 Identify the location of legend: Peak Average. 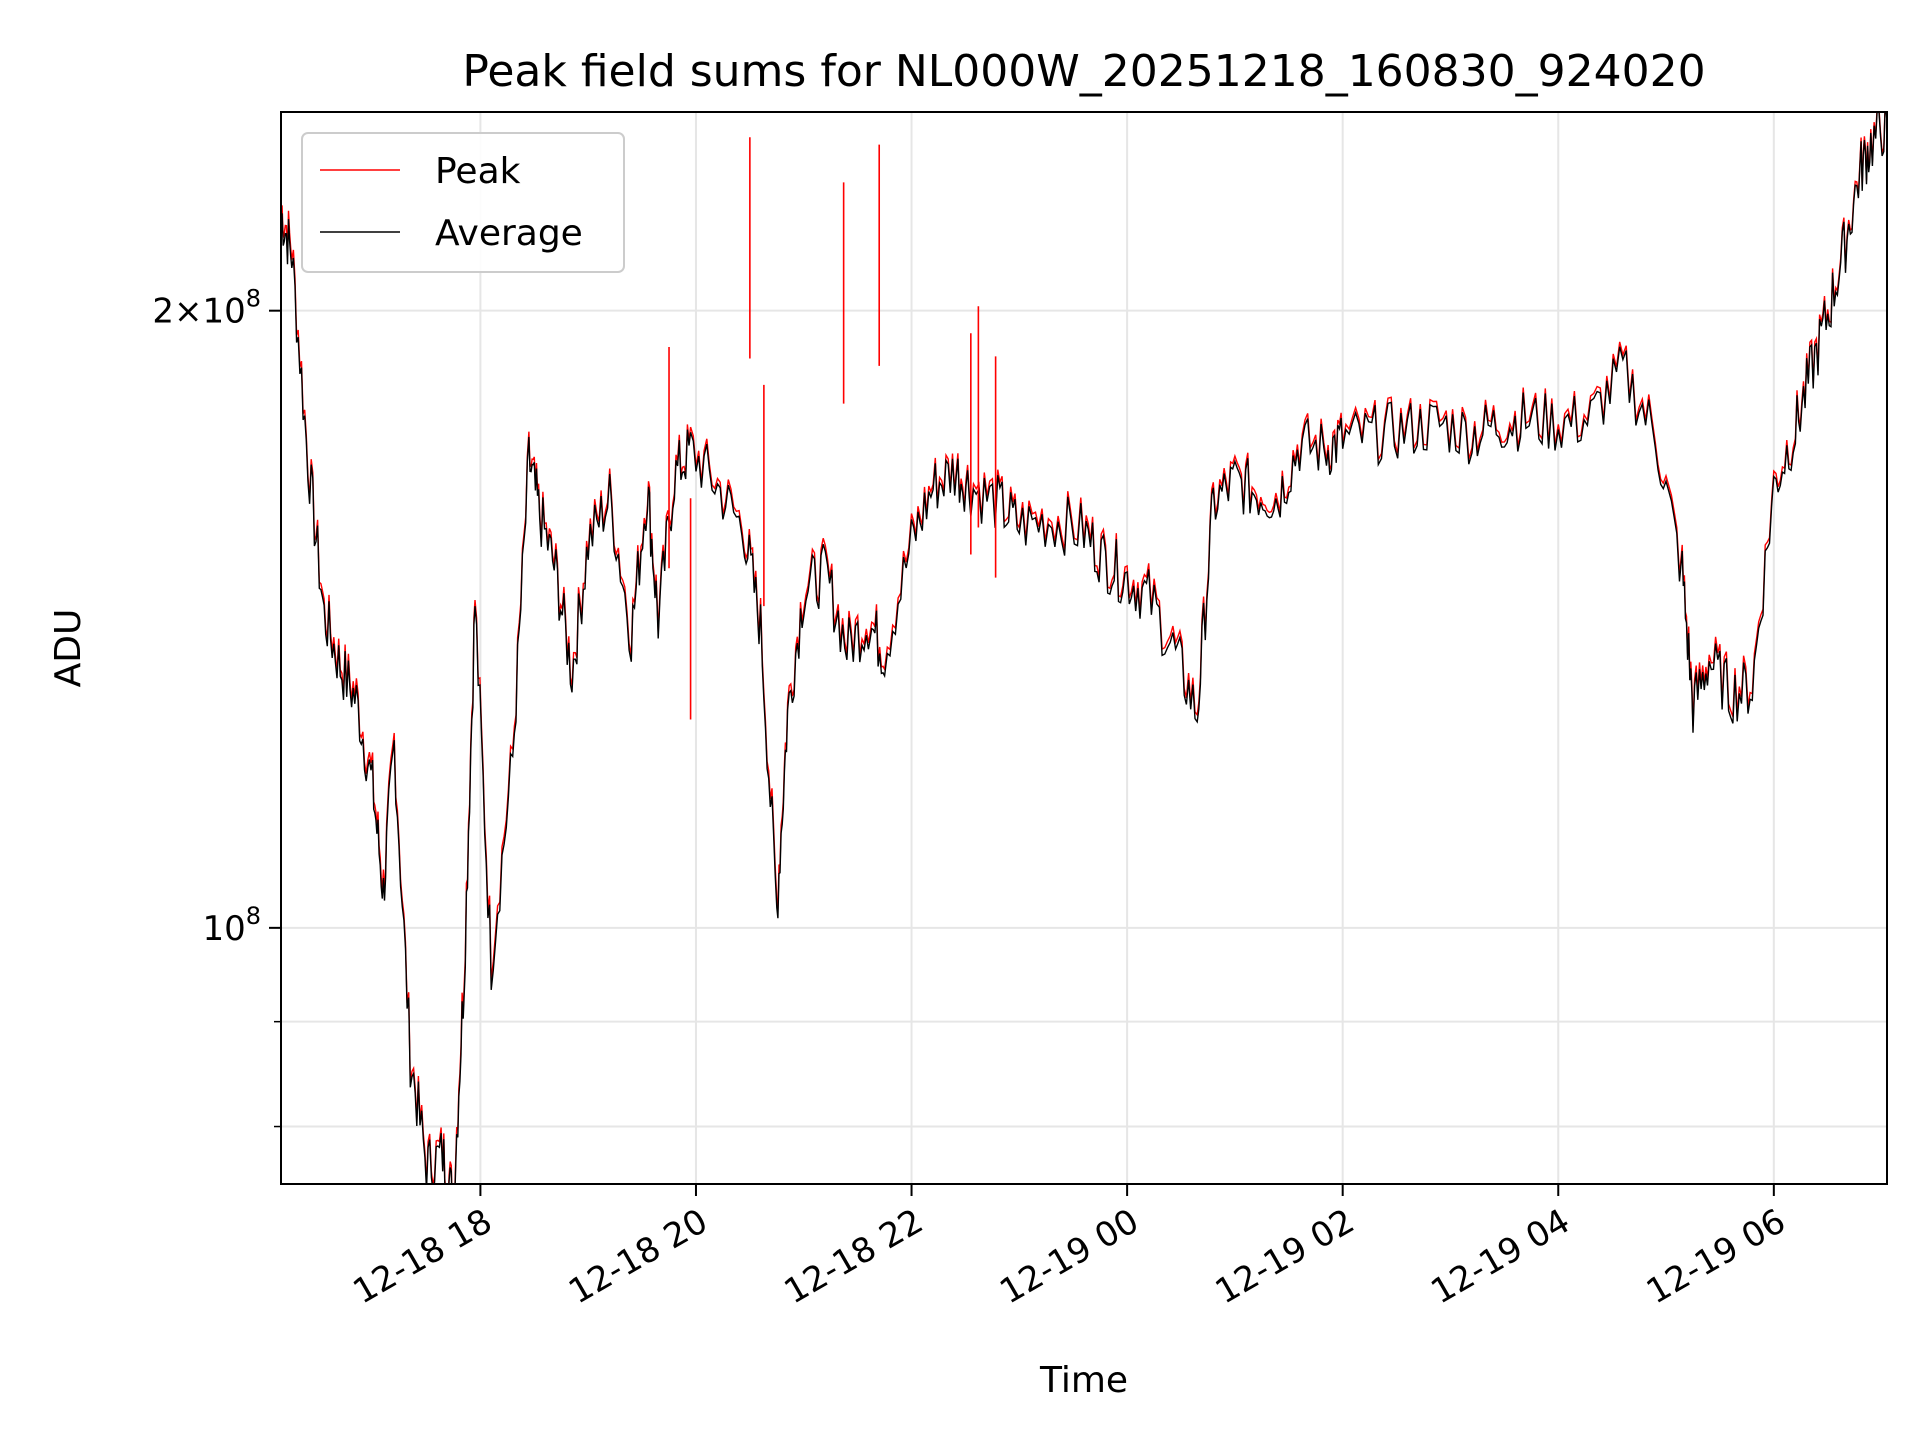
(463, 202).